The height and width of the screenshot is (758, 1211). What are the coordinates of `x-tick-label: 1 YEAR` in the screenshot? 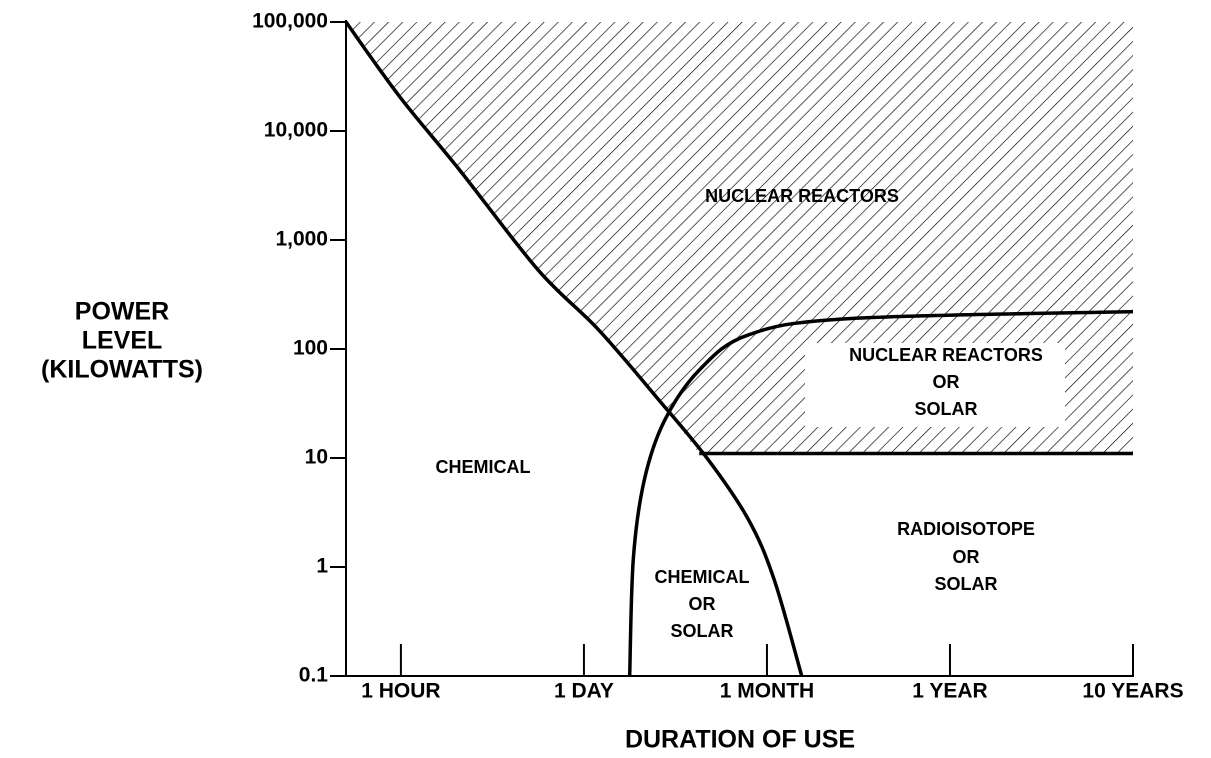 It's located at (949, 691).